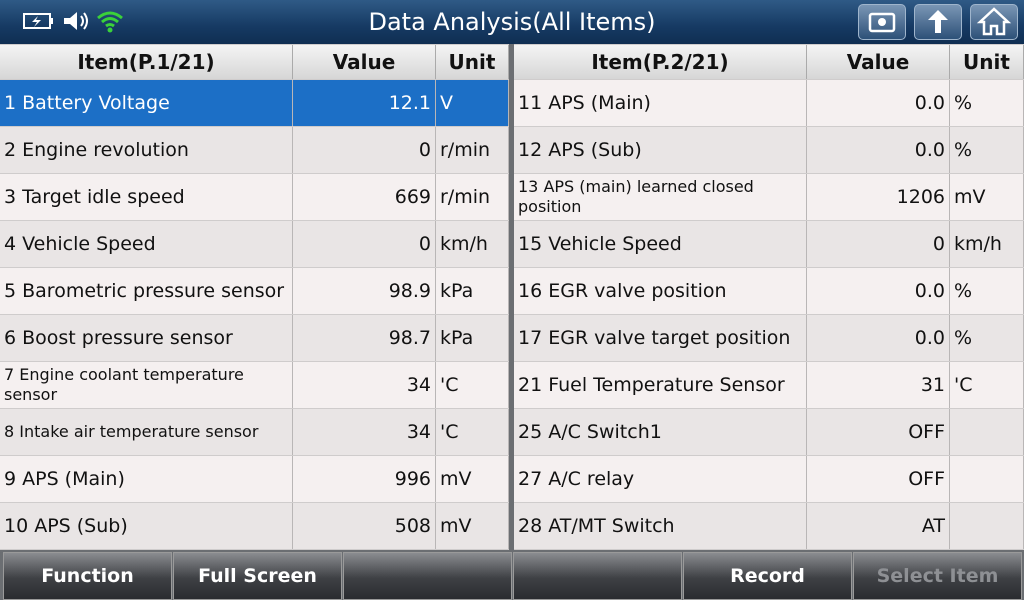 This screenshot has height=600, width=1024. What do you see at coordinates (146, 150) in the screenshot?
I see `item-name: 2 Engine revolution` at bounding box center [146, 150].